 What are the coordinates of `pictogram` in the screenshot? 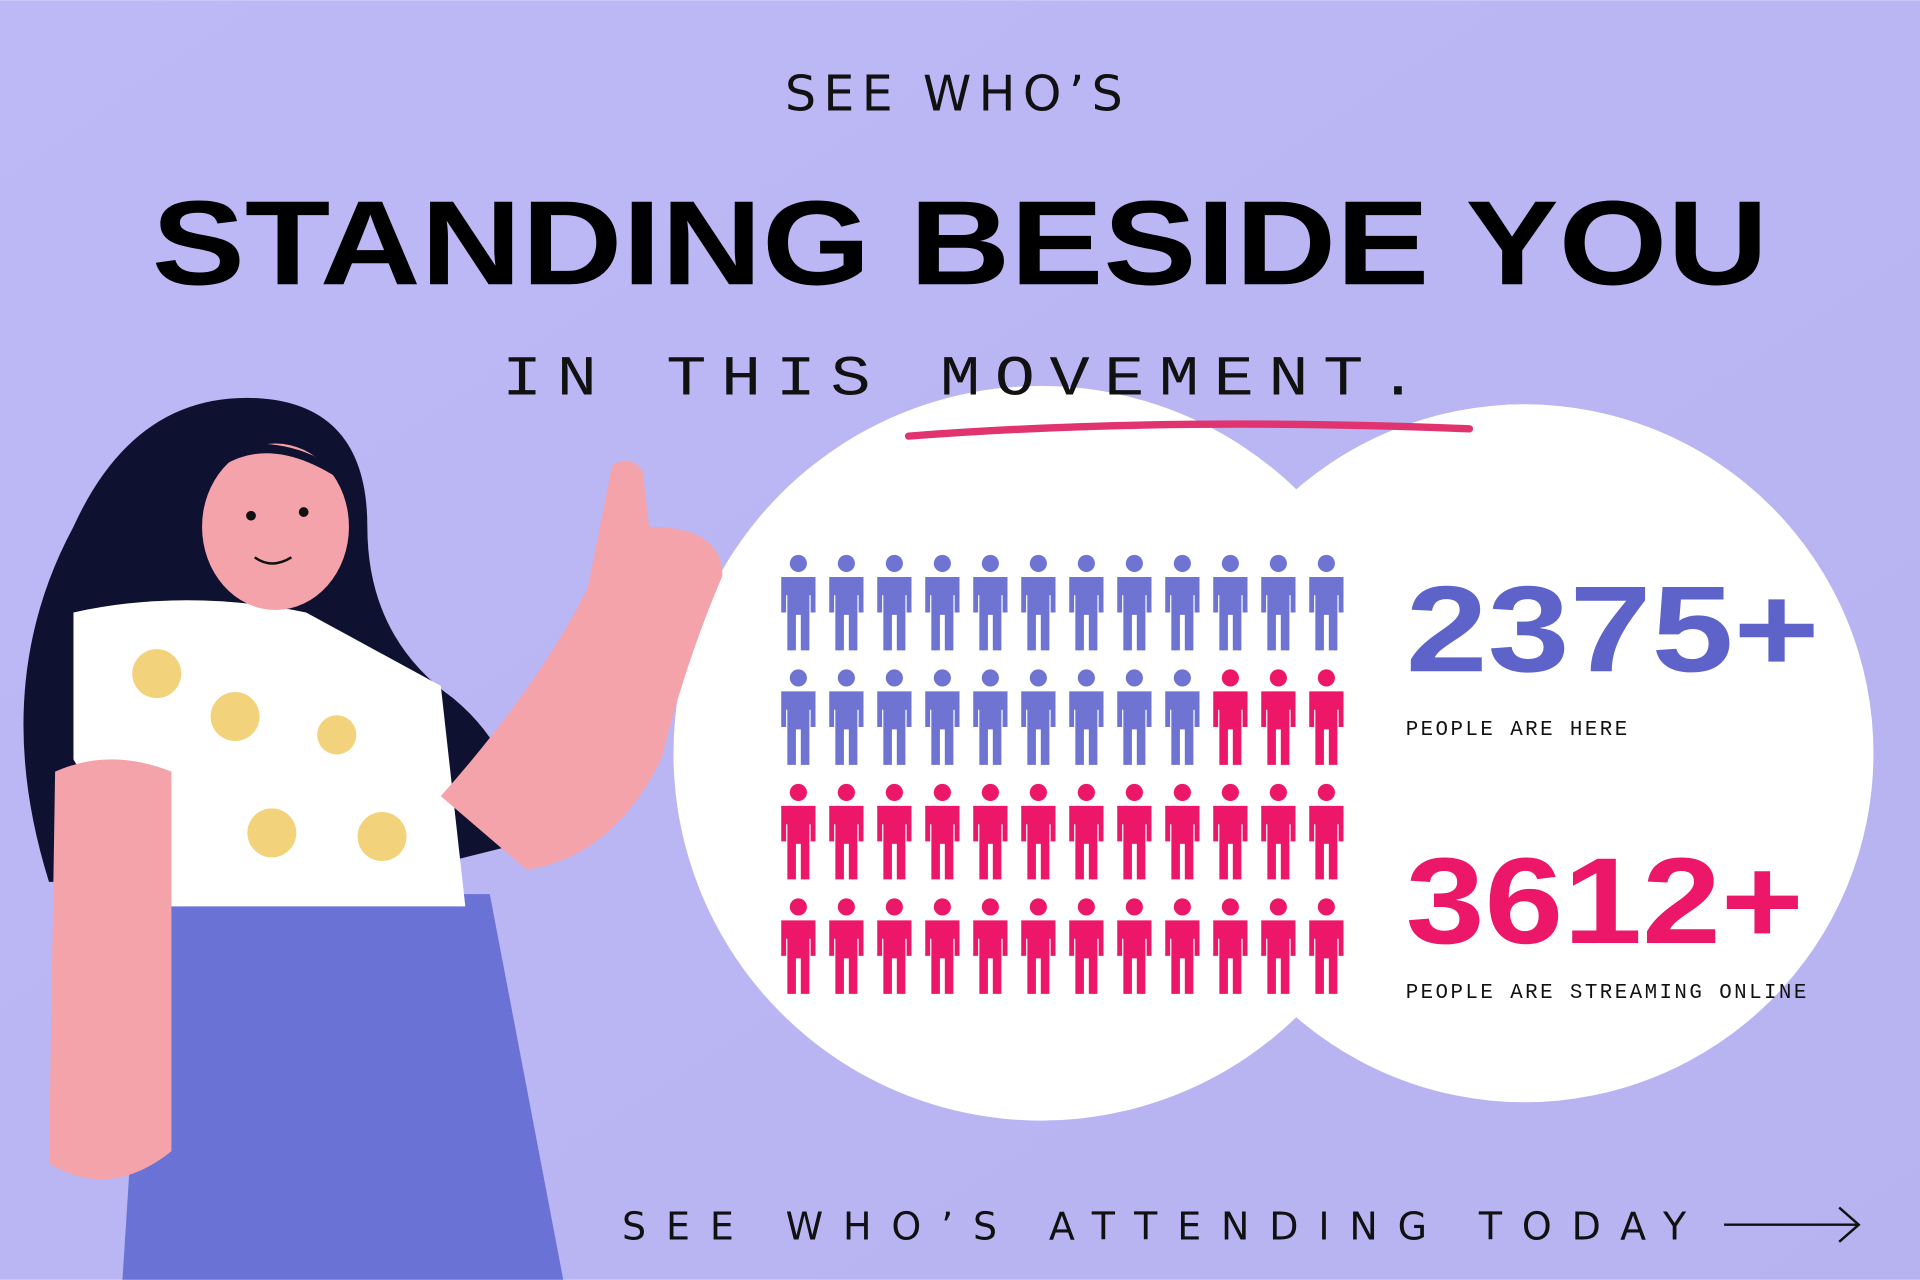 It's located at (1062, 774).